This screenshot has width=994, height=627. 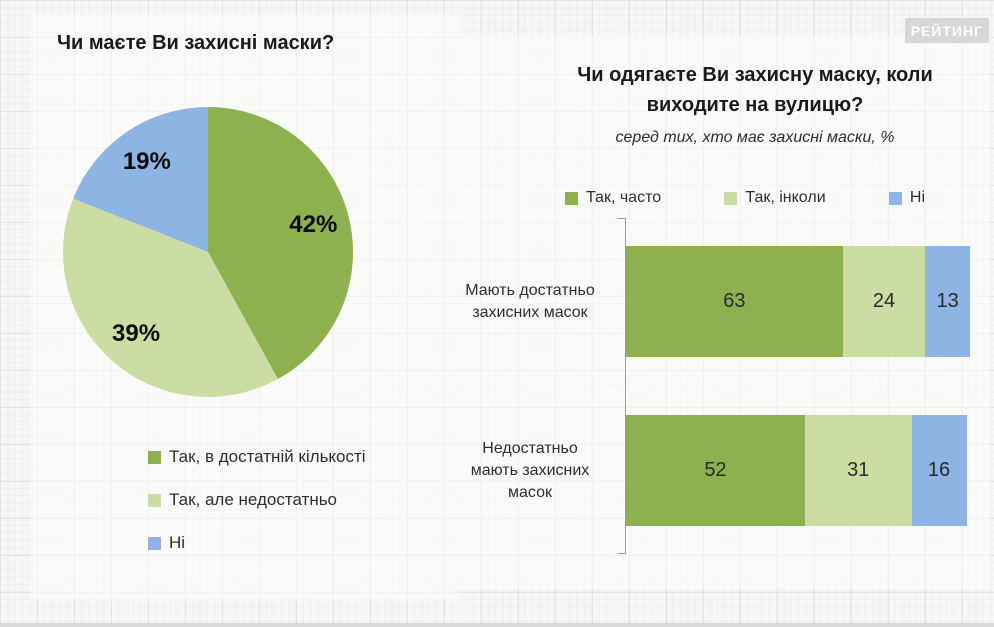 I want to click on legend-label: Так, але недостатньо, so click(x=253, y=499).